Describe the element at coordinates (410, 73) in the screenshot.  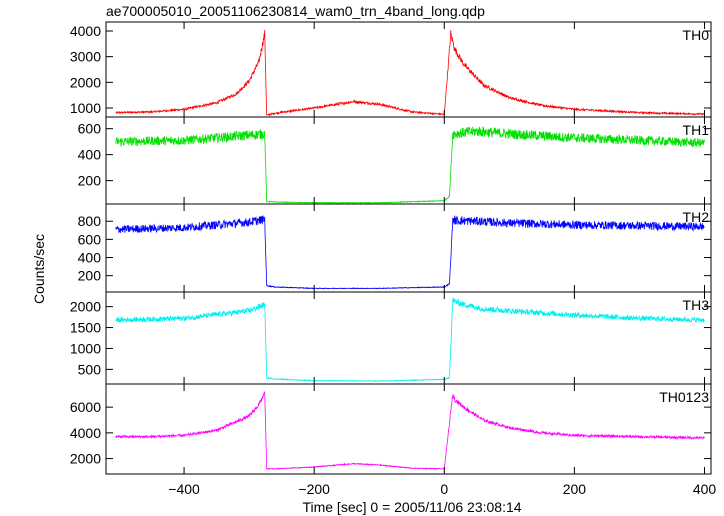
I see `series-line-th0` at that location.